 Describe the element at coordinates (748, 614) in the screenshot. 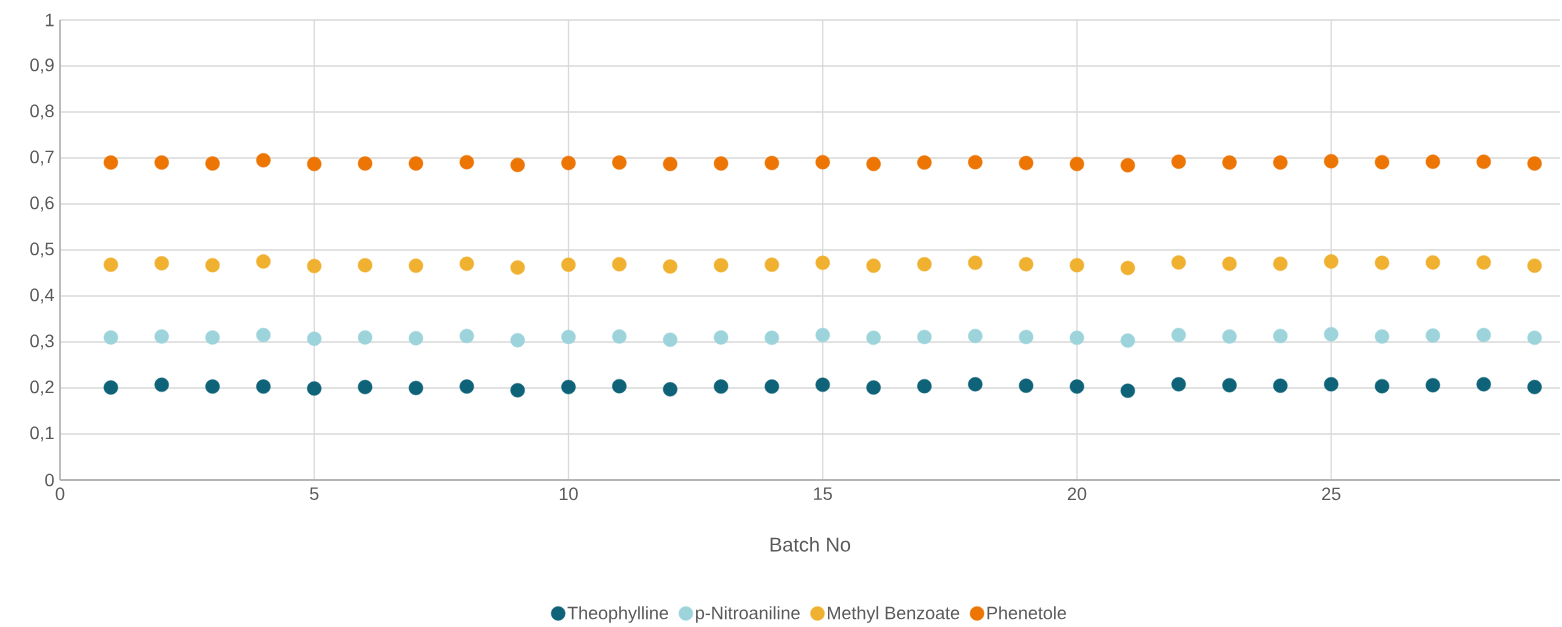

I see `legend-label: p-Nitroaniline` at that location.